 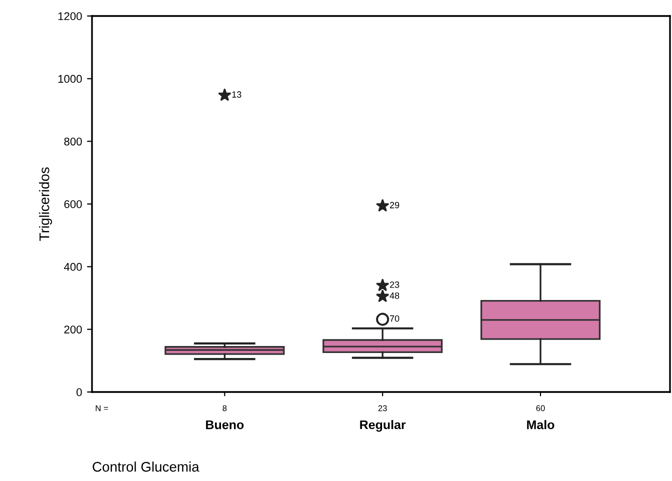 I want to click on y-tick-label: 600, so click(x=73, y=204).